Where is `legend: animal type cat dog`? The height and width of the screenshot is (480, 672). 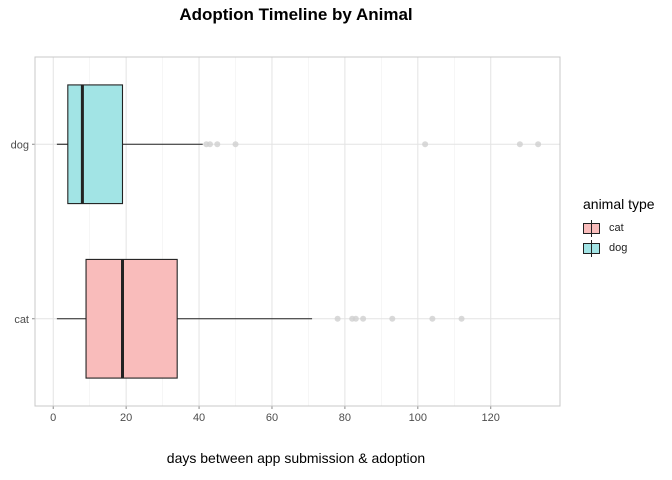 legend: animal type cat dog is located at coordinates (619, 227).